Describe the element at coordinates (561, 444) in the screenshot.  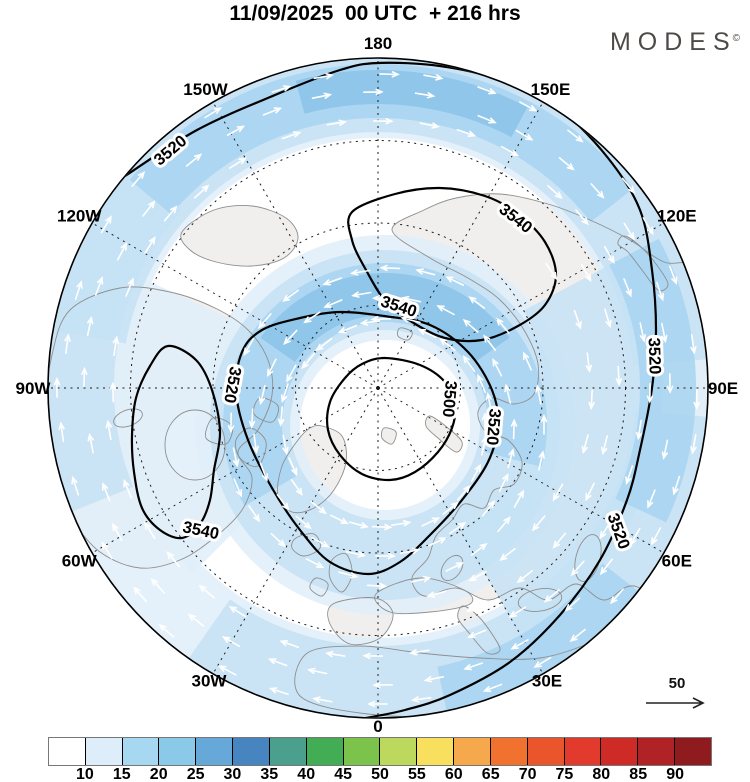
I see `shade-band` at that location.